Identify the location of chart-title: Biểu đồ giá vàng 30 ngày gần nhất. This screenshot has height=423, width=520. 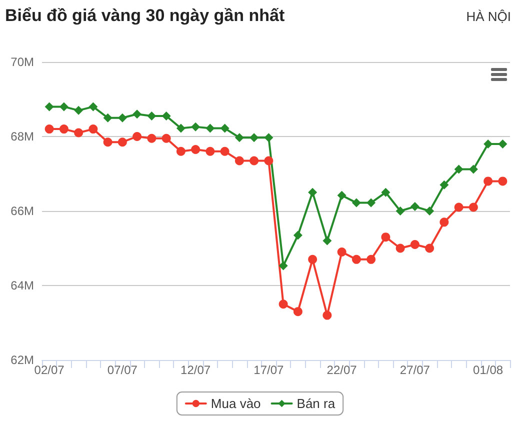
(145, 15).